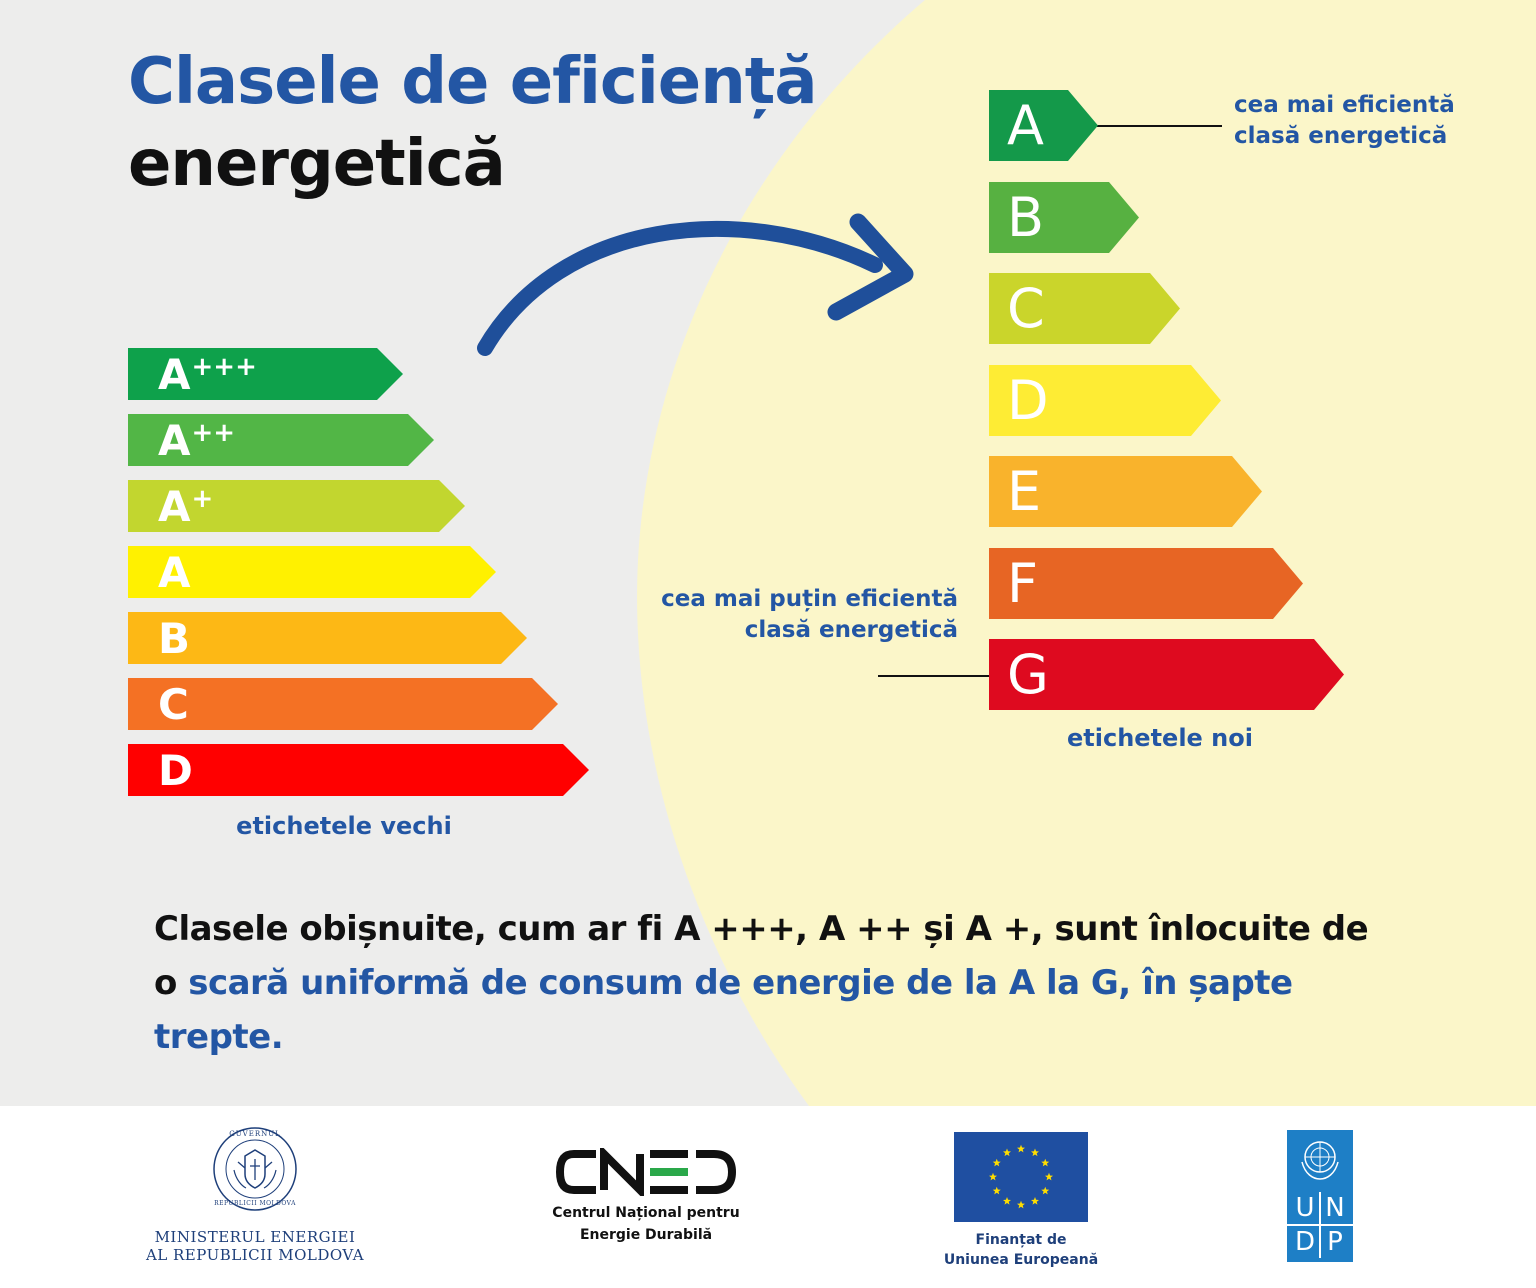 This screenshot has width=1536, height=1288. I want to click on undp-logo: U N D P, so click(1320, 1196).